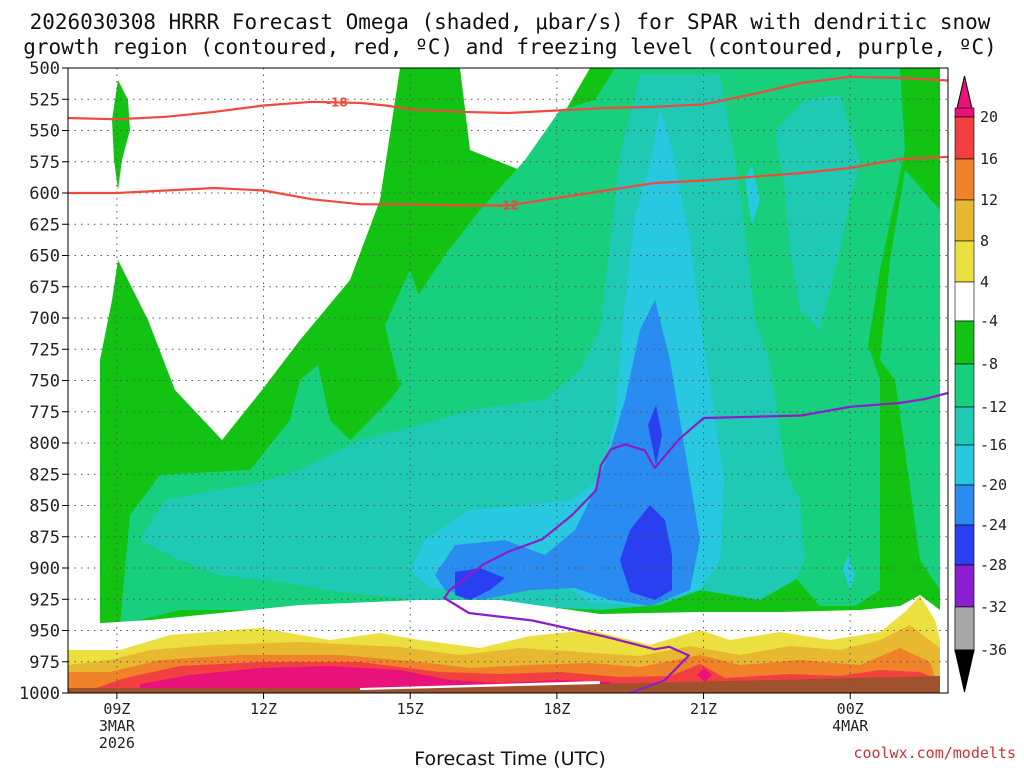 This screenshot has width=1024, height=768. I want to click on omega-fill-brown, so click(504, 684).